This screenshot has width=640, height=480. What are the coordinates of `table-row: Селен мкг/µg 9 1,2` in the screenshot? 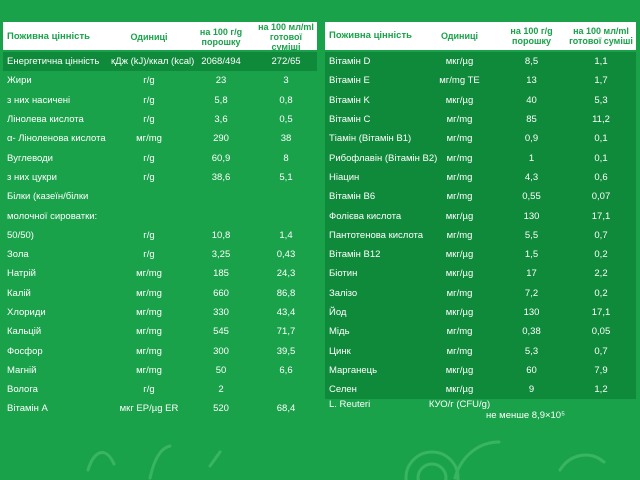 It's located at (480, 390).